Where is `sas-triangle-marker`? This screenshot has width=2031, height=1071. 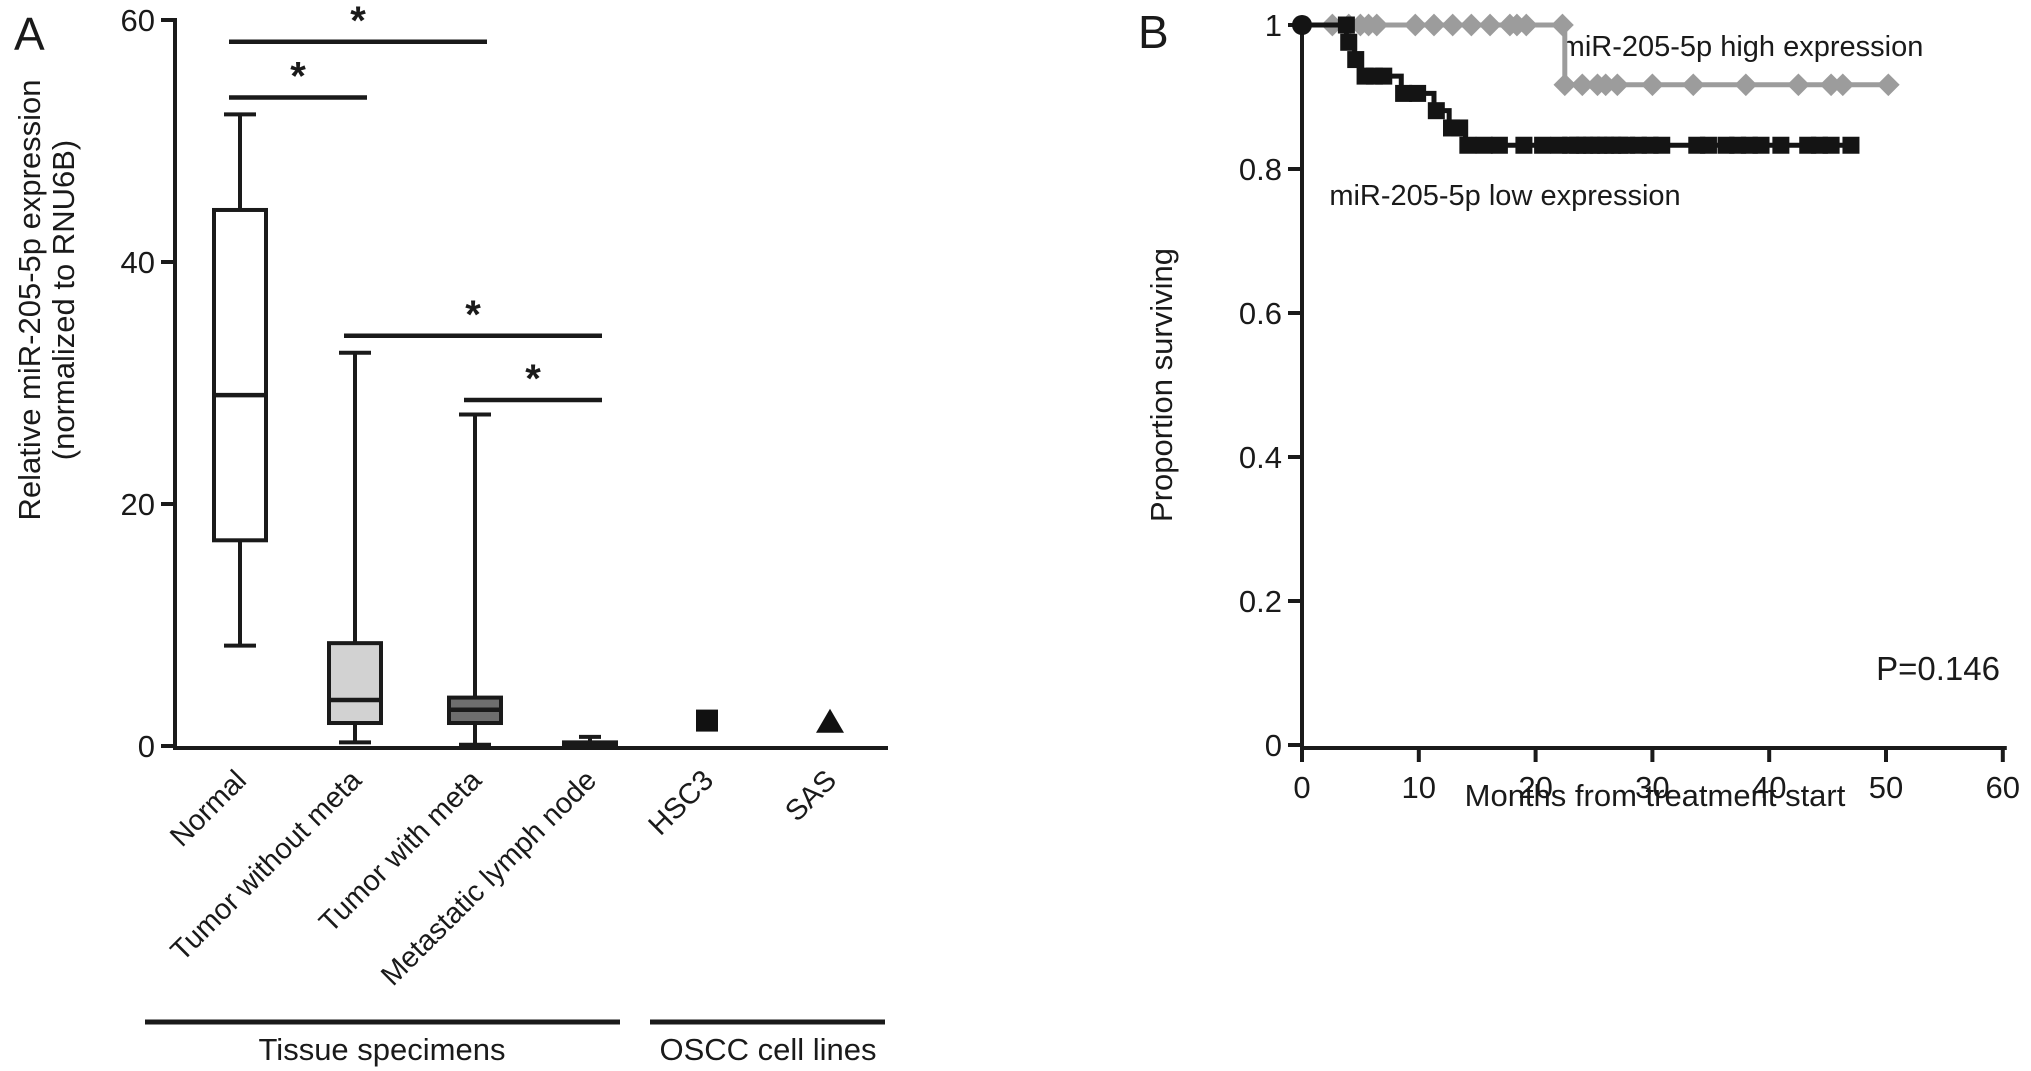 sas-triangle-marker is located at coordinates (830, 720).